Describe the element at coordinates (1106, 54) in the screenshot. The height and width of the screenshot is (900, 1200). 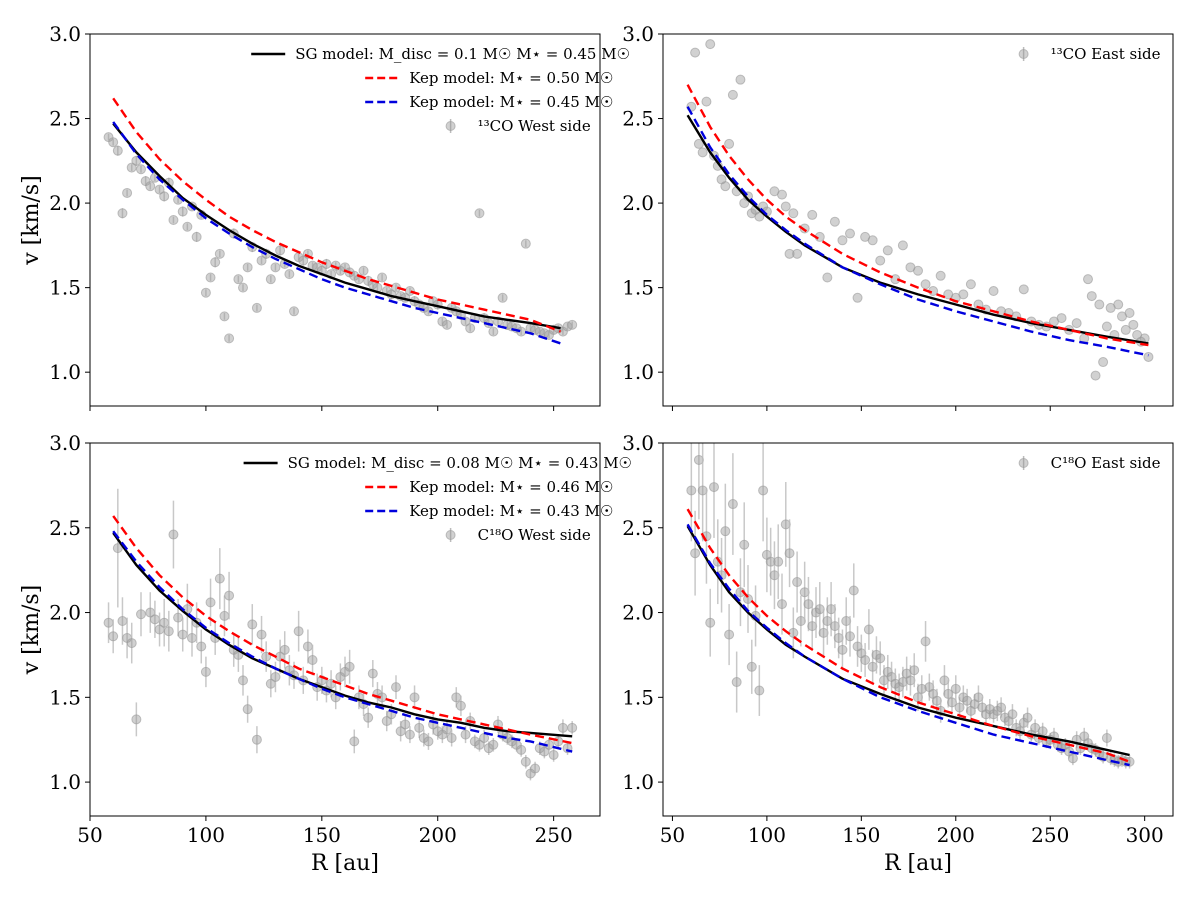
I see `legend-entry: ¹³CO East side` at that location.